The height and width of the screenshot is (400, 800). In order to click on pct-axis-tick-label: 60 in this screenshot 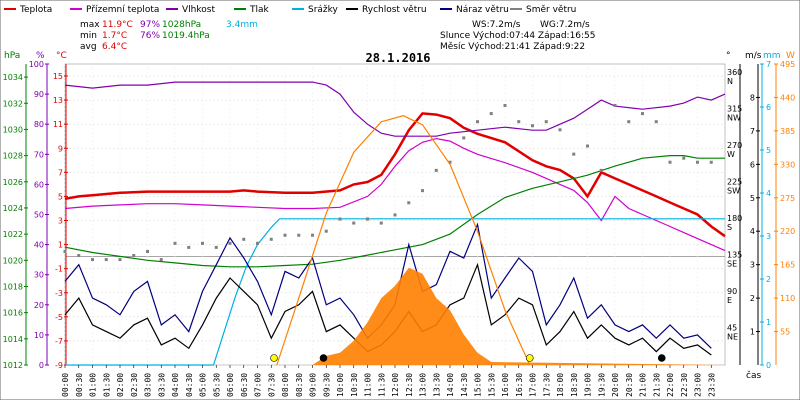, I will do `click(39, 184)`.